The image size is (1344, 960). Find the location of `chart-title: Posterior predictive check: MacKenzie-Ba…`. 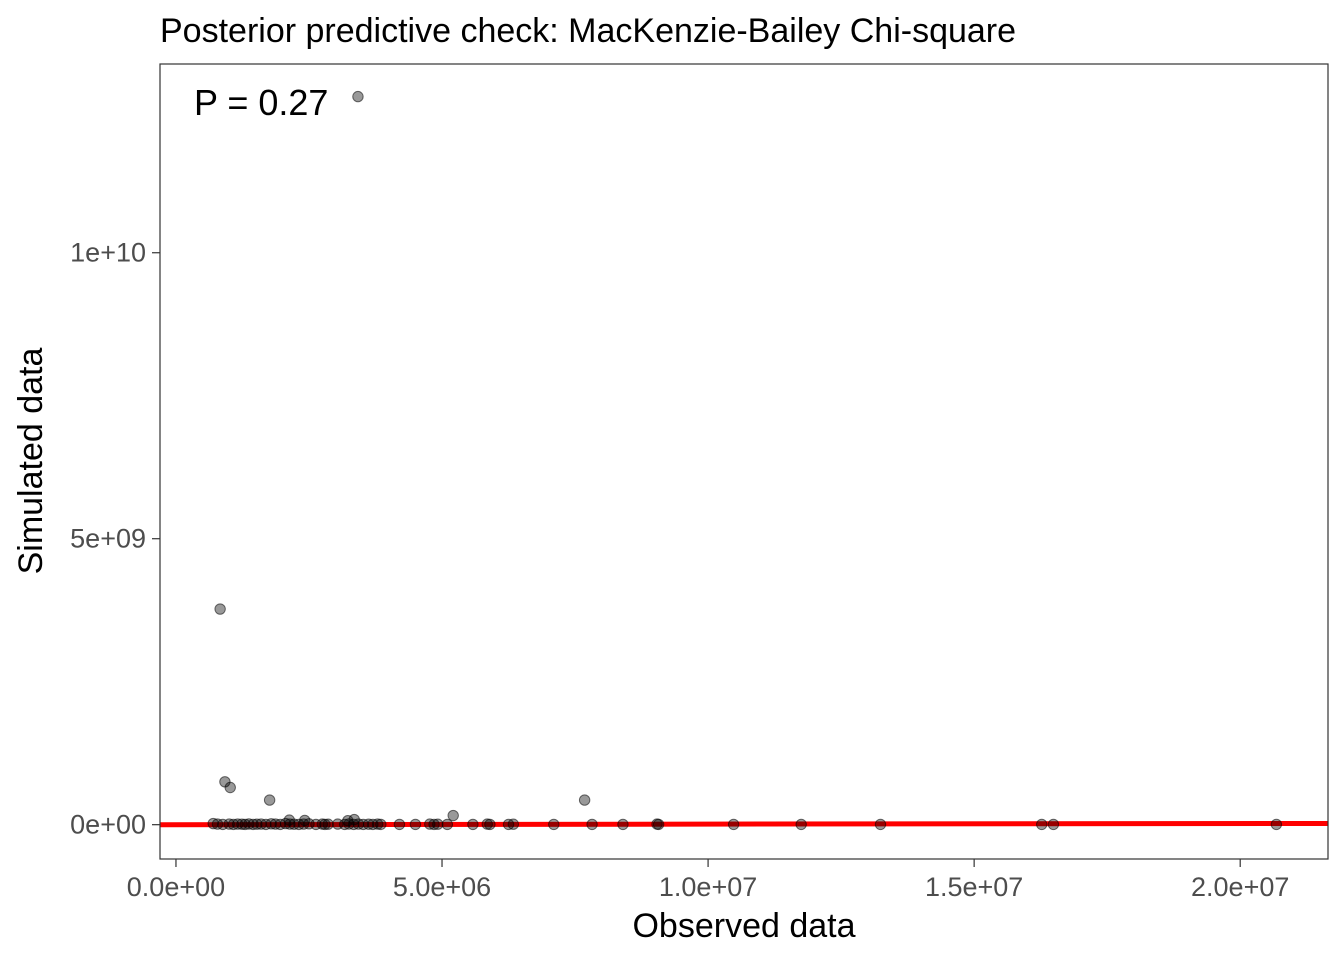

chart-title: Posterior predictive check: MacKenzie-Ba… is located at coordinates (588, 31).